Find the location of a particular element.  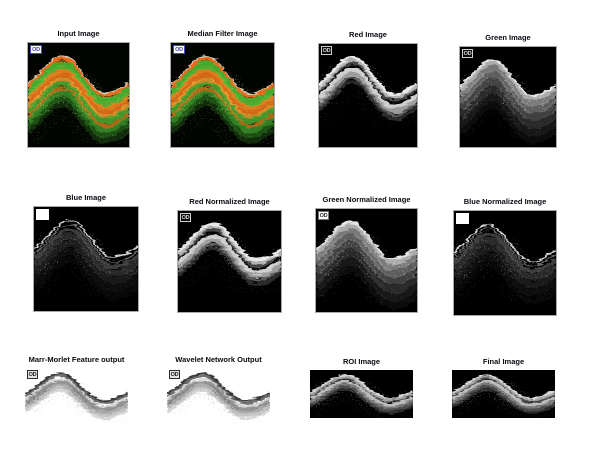

image-box-final-image is located at coordinates (503, 394).